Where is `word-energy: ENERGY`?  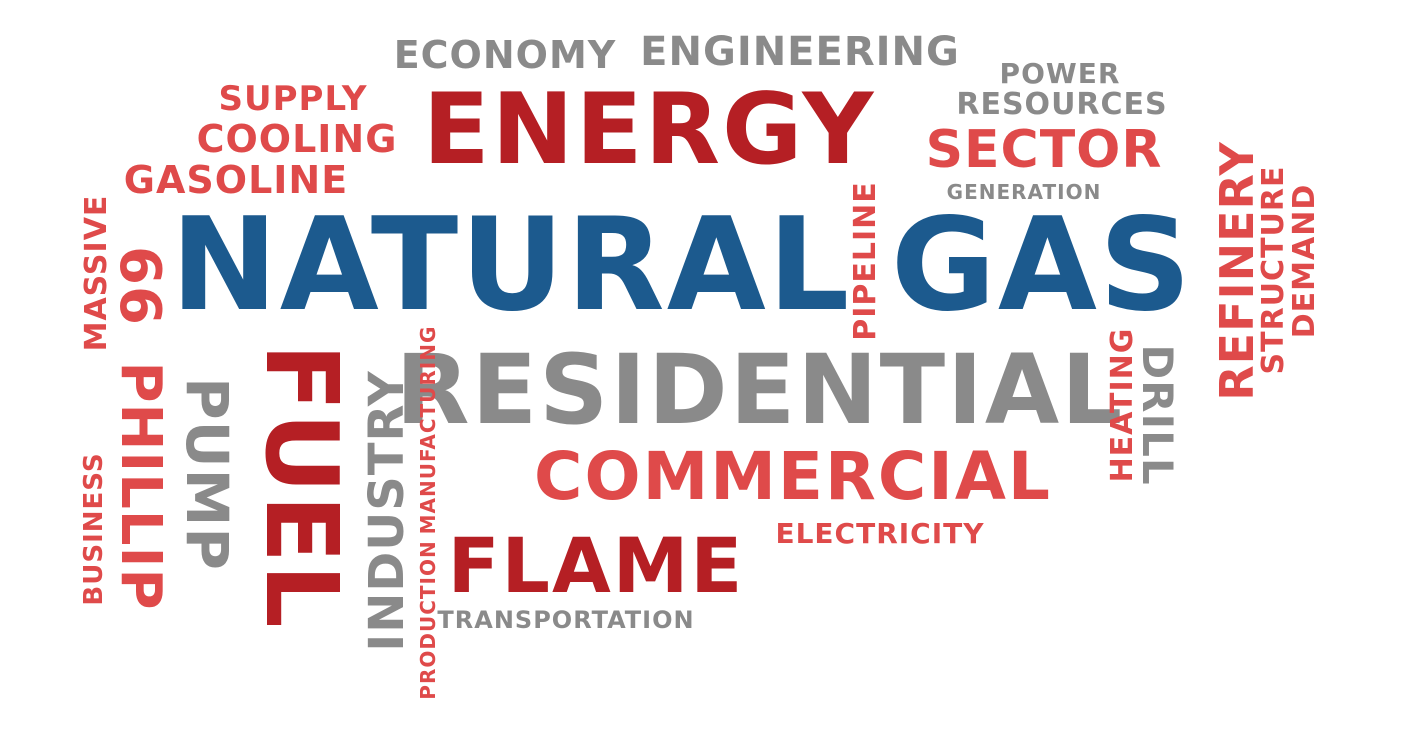 word-energy: ENERGY is located at coordinates (649, 130).